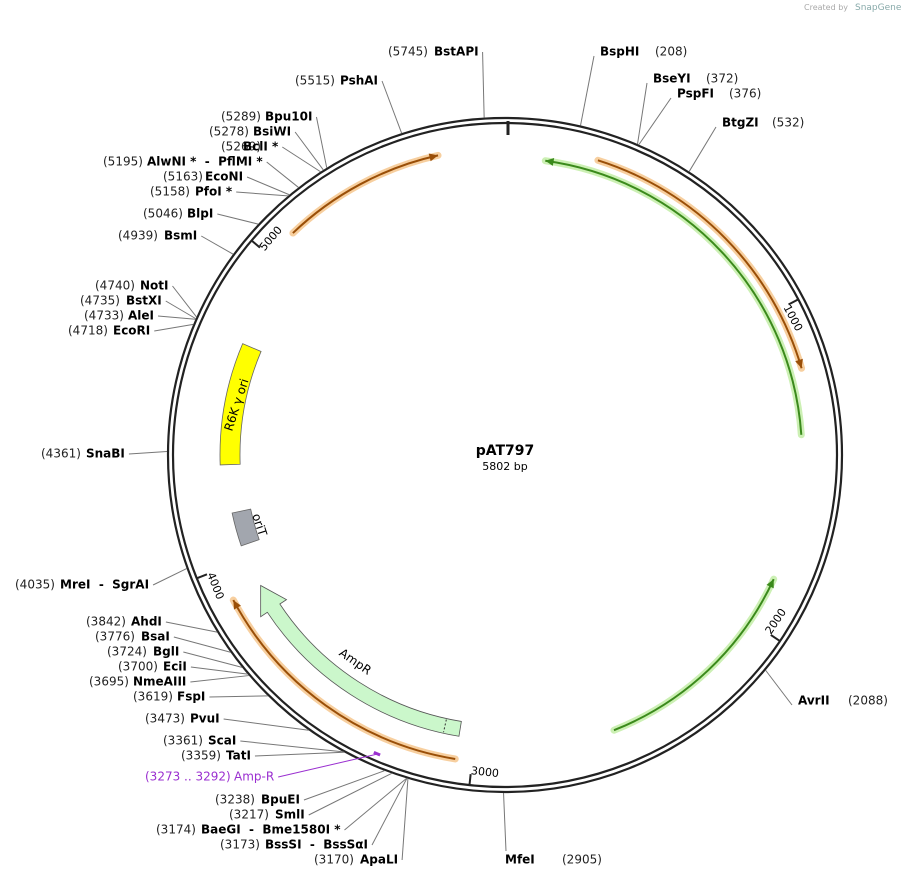 Image resolution: width=901 pixels, height=878 pixels. Describe the element at coordinates (814, 701) in the screenshot. I see `site-name: AvrII` at that location.